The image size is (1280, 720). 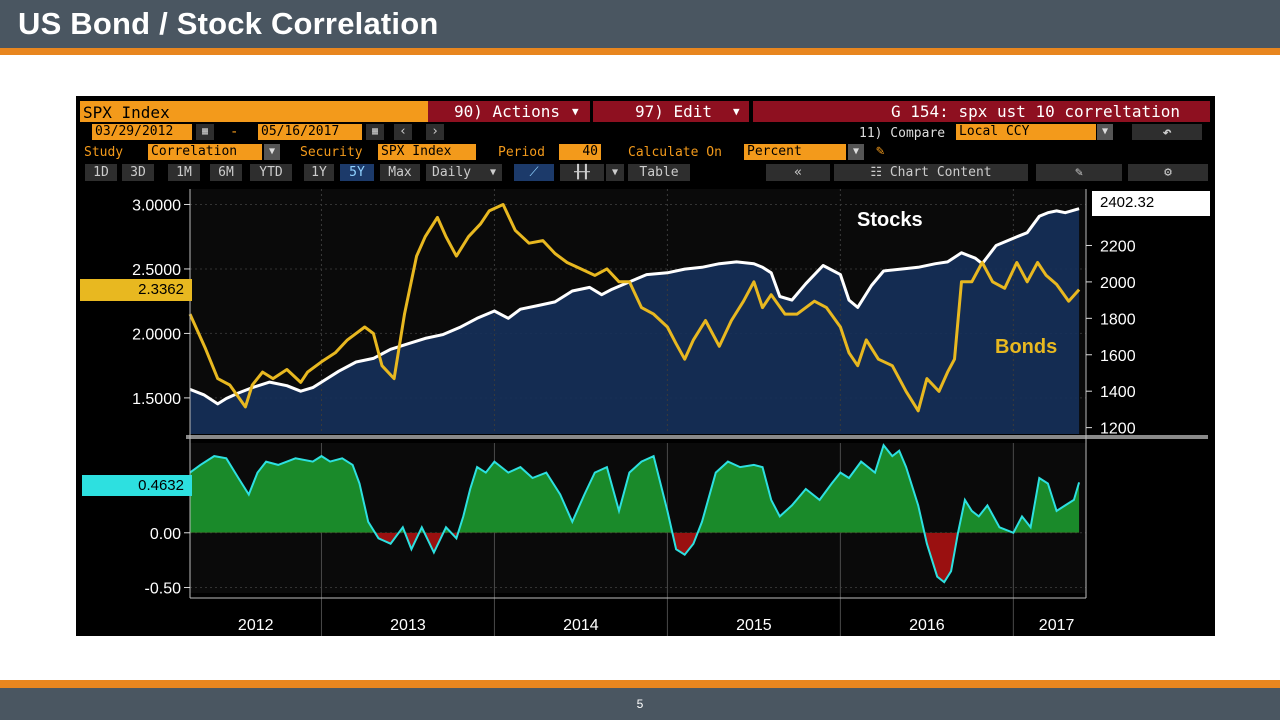 What do you see at coordinates (1118, 429) in the screenshot?
I see `right-axis-tick-label: 1200` at bounding box center [1118, 429].